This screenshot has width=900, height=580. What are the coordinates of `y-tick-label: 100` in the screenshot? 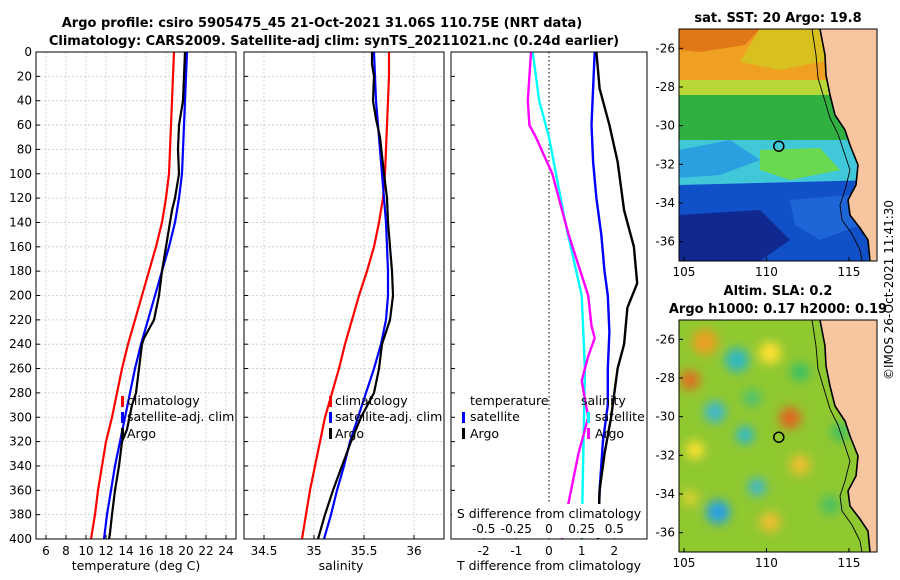 It's located at (20, 174).